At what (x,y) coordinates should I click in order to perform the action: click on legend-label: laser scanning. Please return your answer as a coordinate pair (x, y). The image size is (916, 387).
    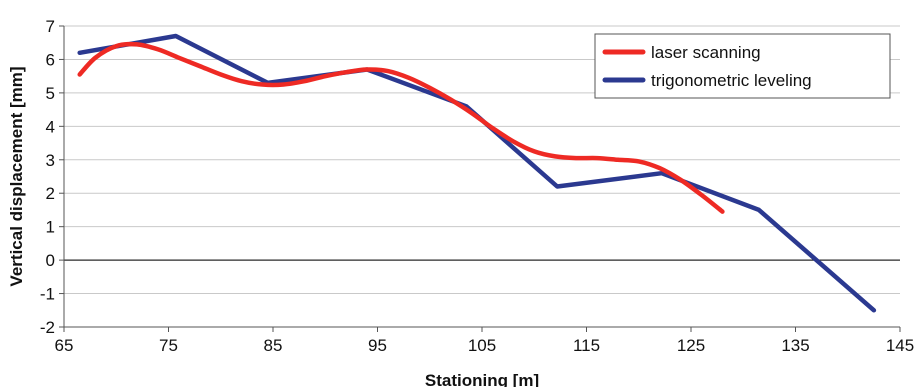
    Looking at the image, I should click on (706, 52).